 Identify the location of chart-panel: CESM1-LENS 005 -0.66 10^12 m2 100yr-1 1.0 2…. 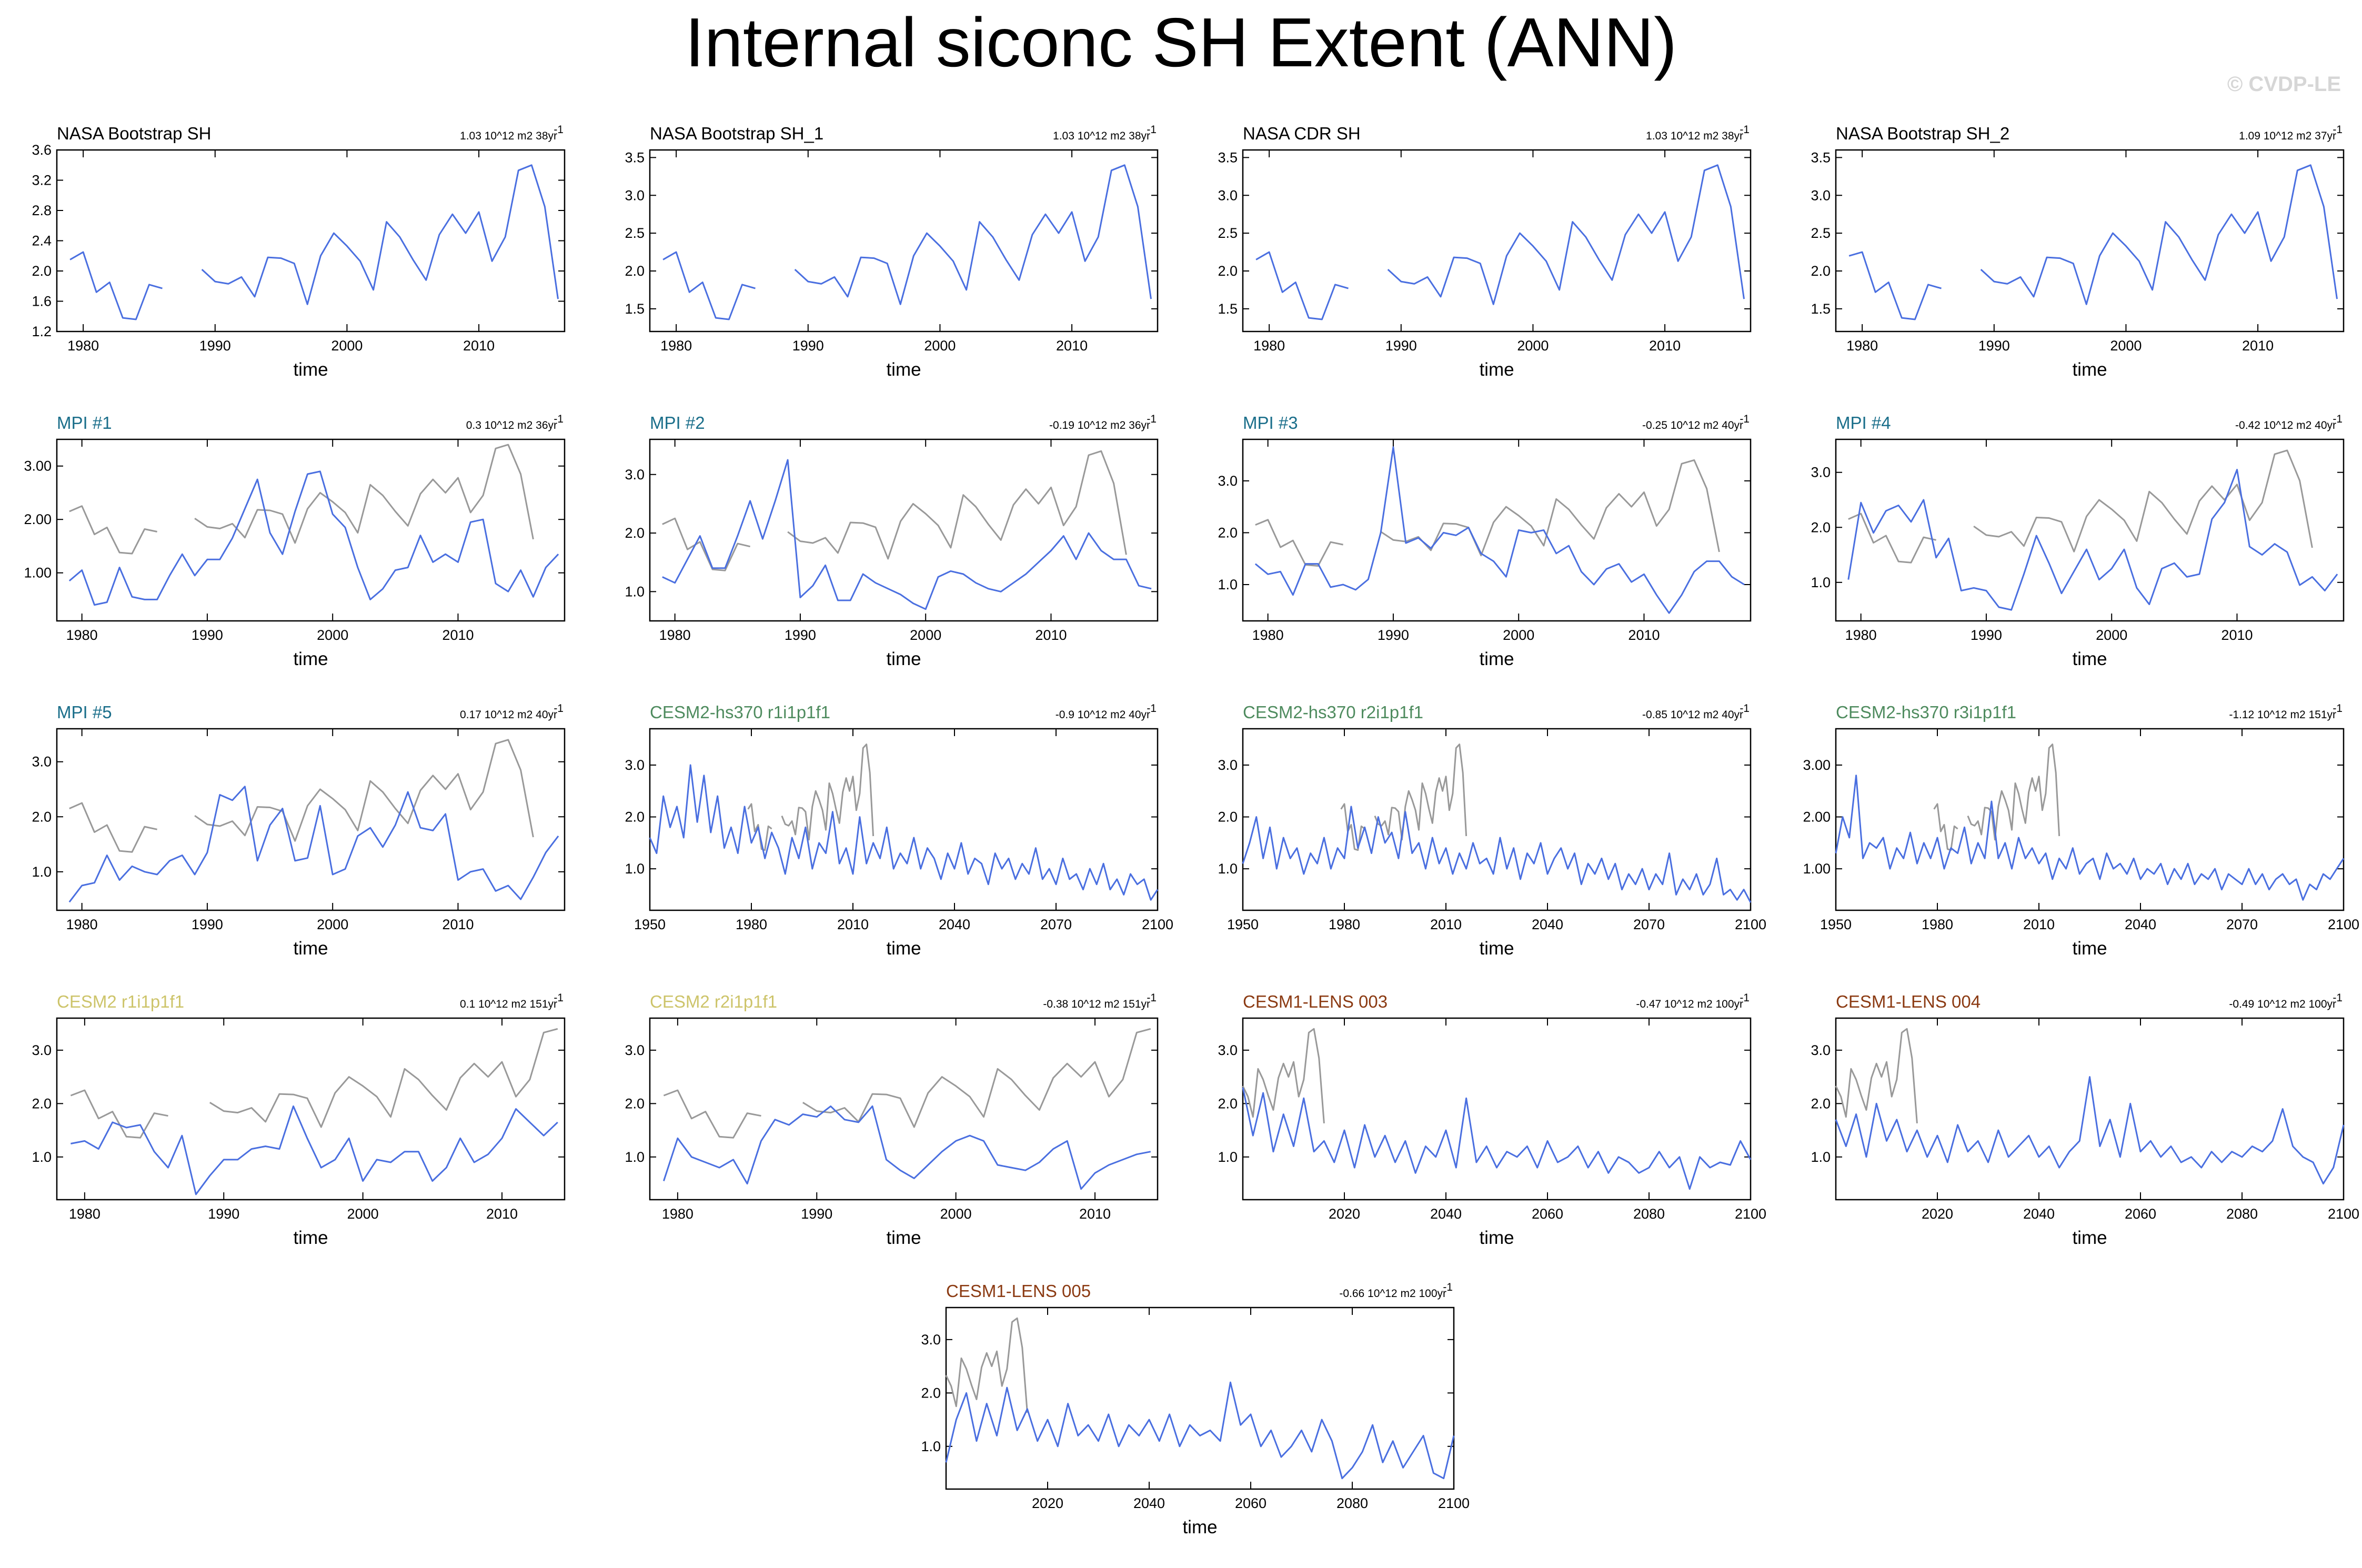
(1195, 1409).